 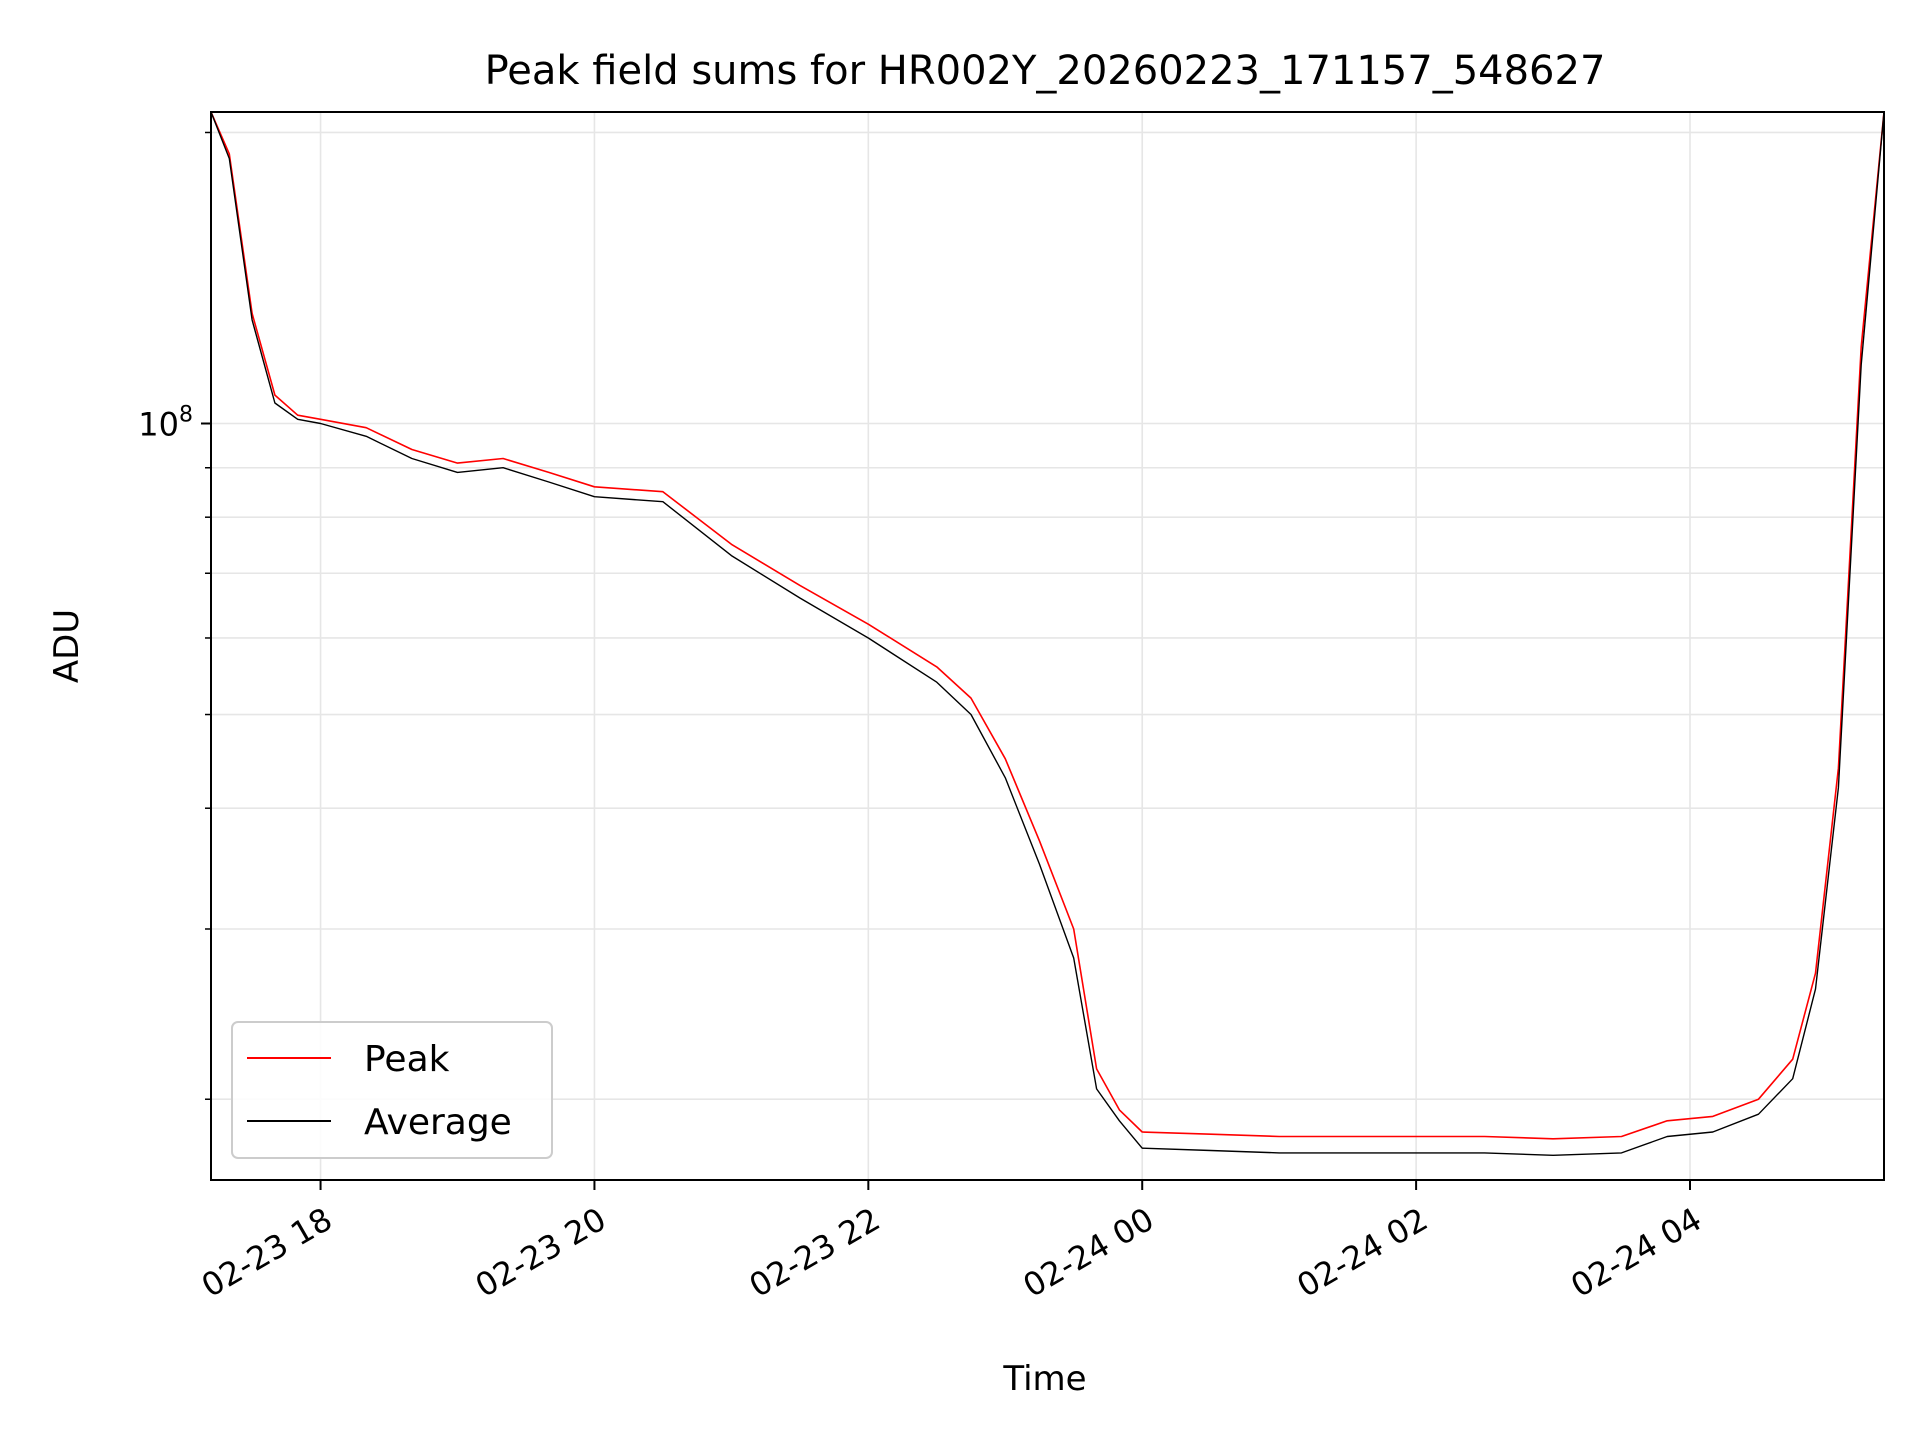 What do you see at coordinates (438, 1122) in the screenshot?
I see `legend-average-label: Average` at bounding box center [438, 1122].